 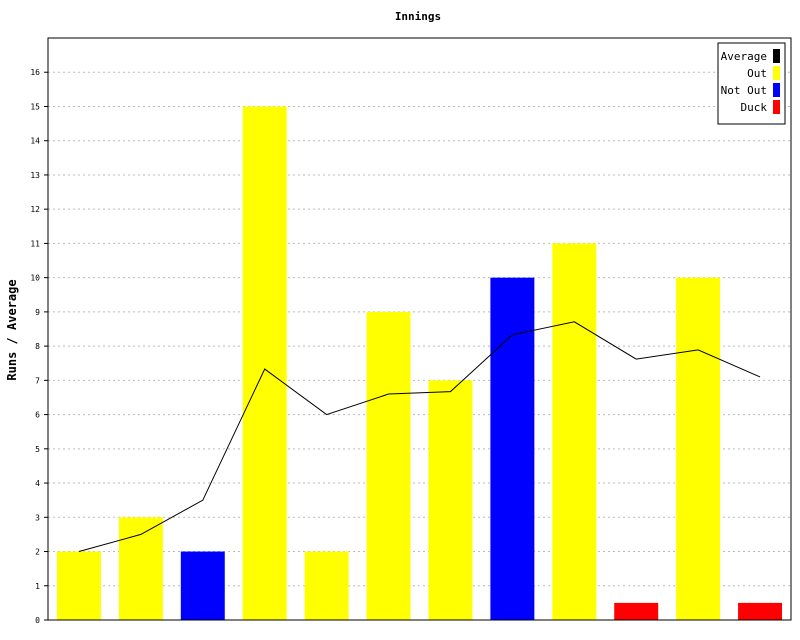 What do you see at coordinates (37, 346) in the screenshot?
I see `y-tick-label: 8` at bounding box center [37, 346].